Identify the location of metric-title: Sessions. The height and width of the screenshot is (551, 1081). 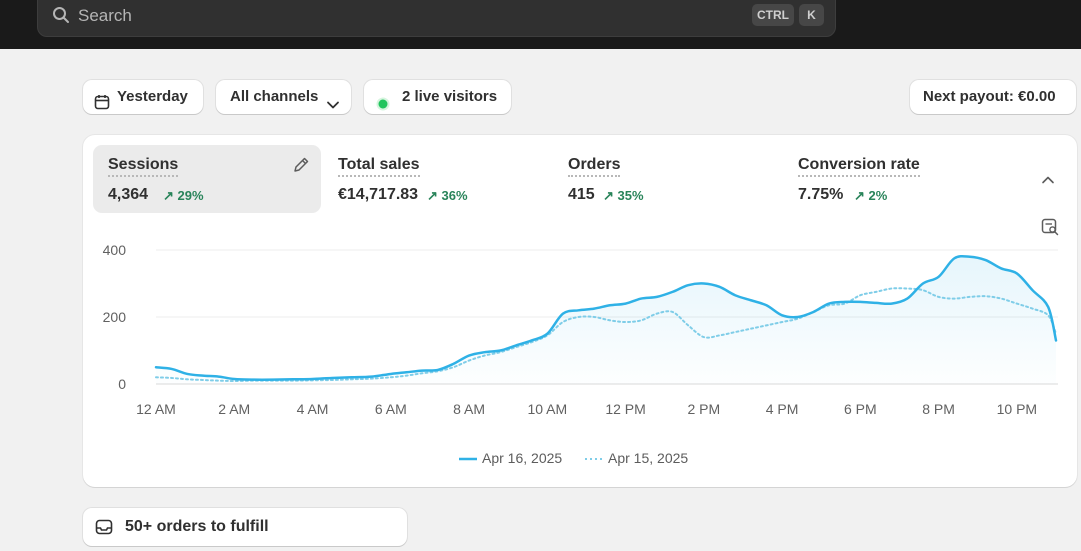
(143, 166).